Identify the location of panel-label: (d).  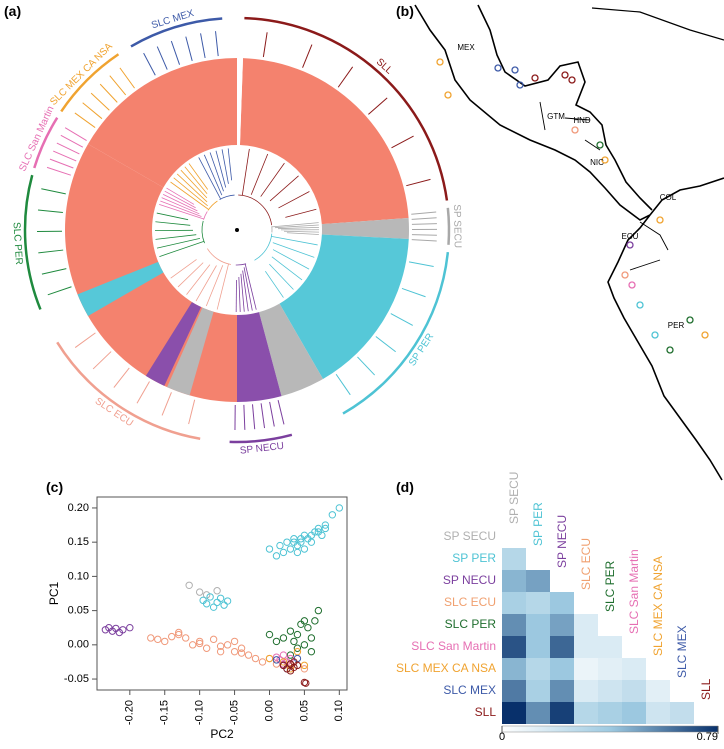
(405, 487).